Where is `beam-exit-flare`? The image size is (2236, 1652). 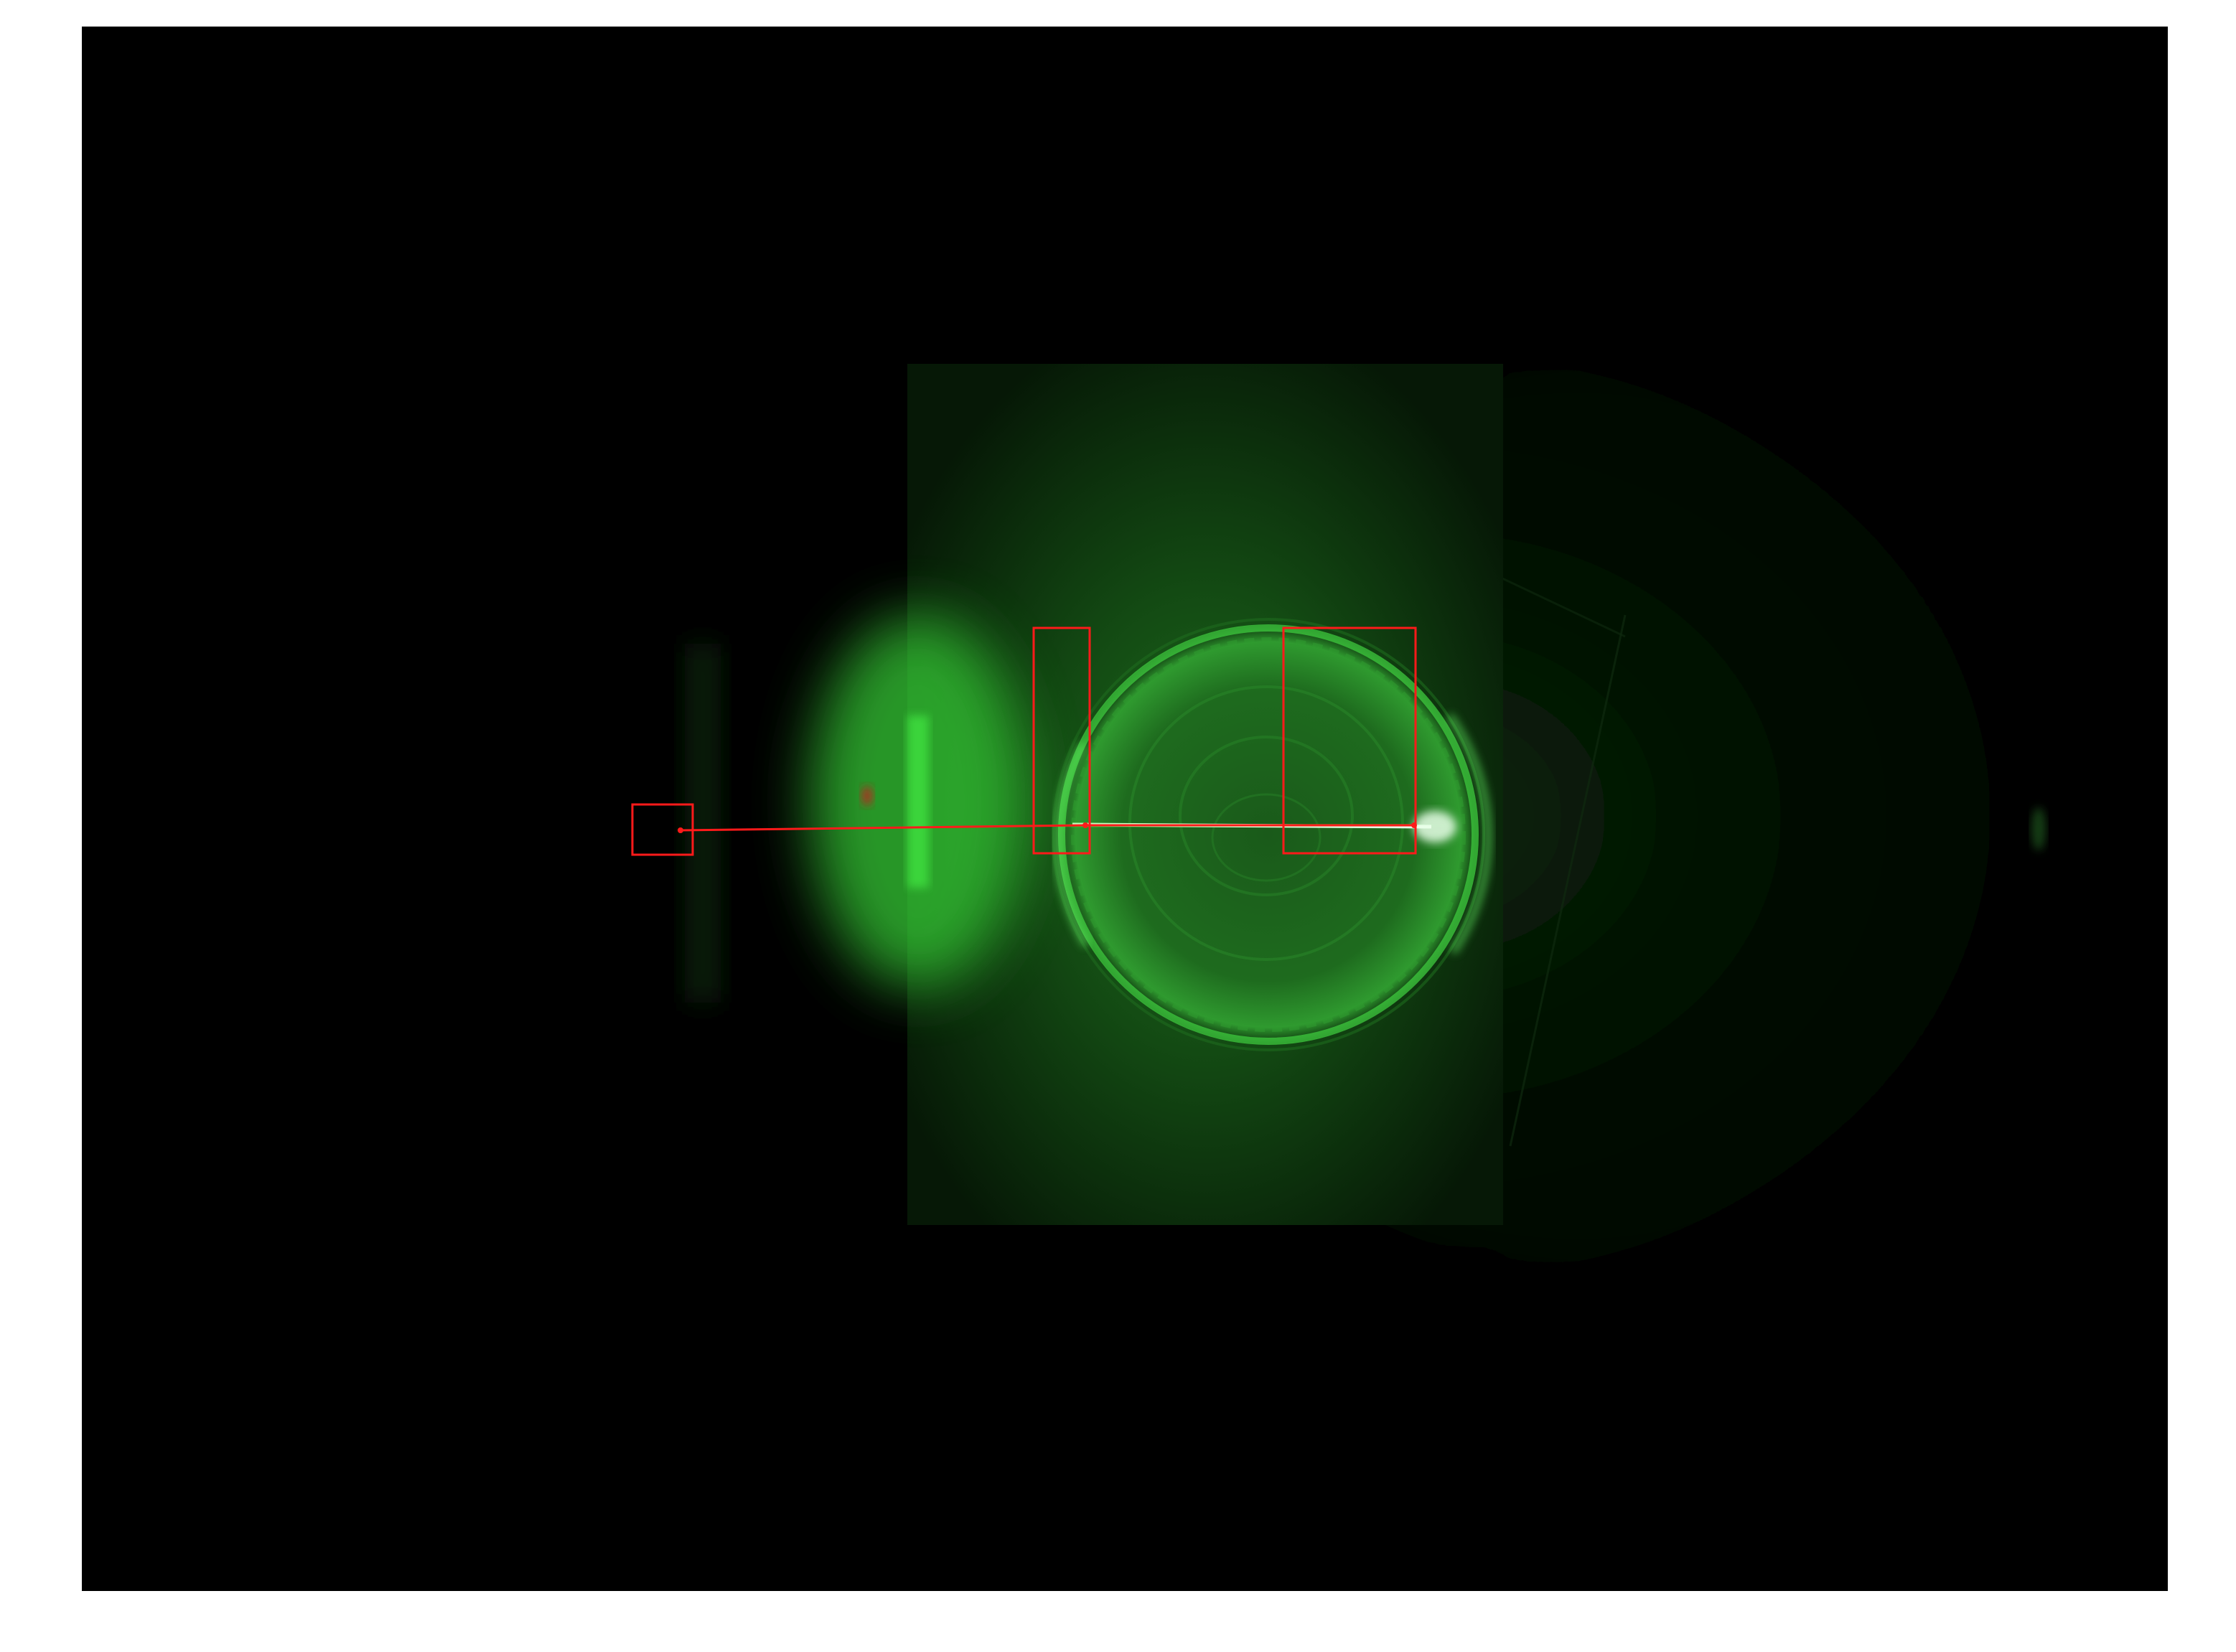
beam-exit-flare is located at coordinates (1434, 827).